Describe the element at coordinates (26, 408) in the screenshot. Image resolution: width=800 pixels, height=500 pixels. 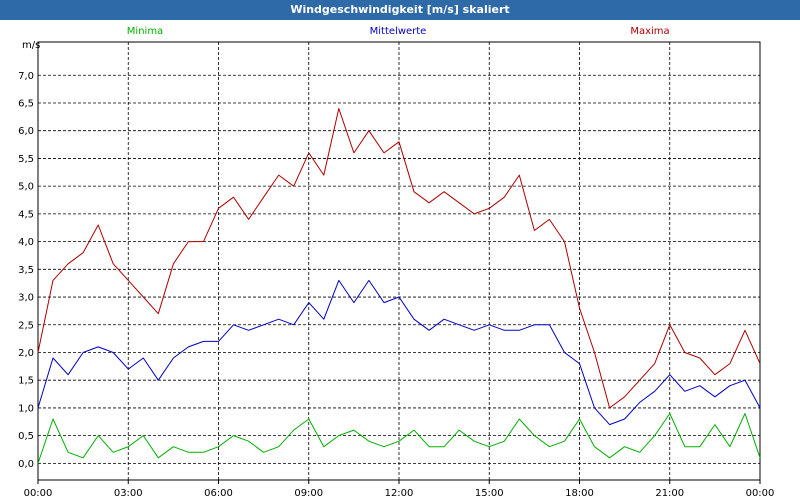
I see `y-tick-label: 1,0` at that location.